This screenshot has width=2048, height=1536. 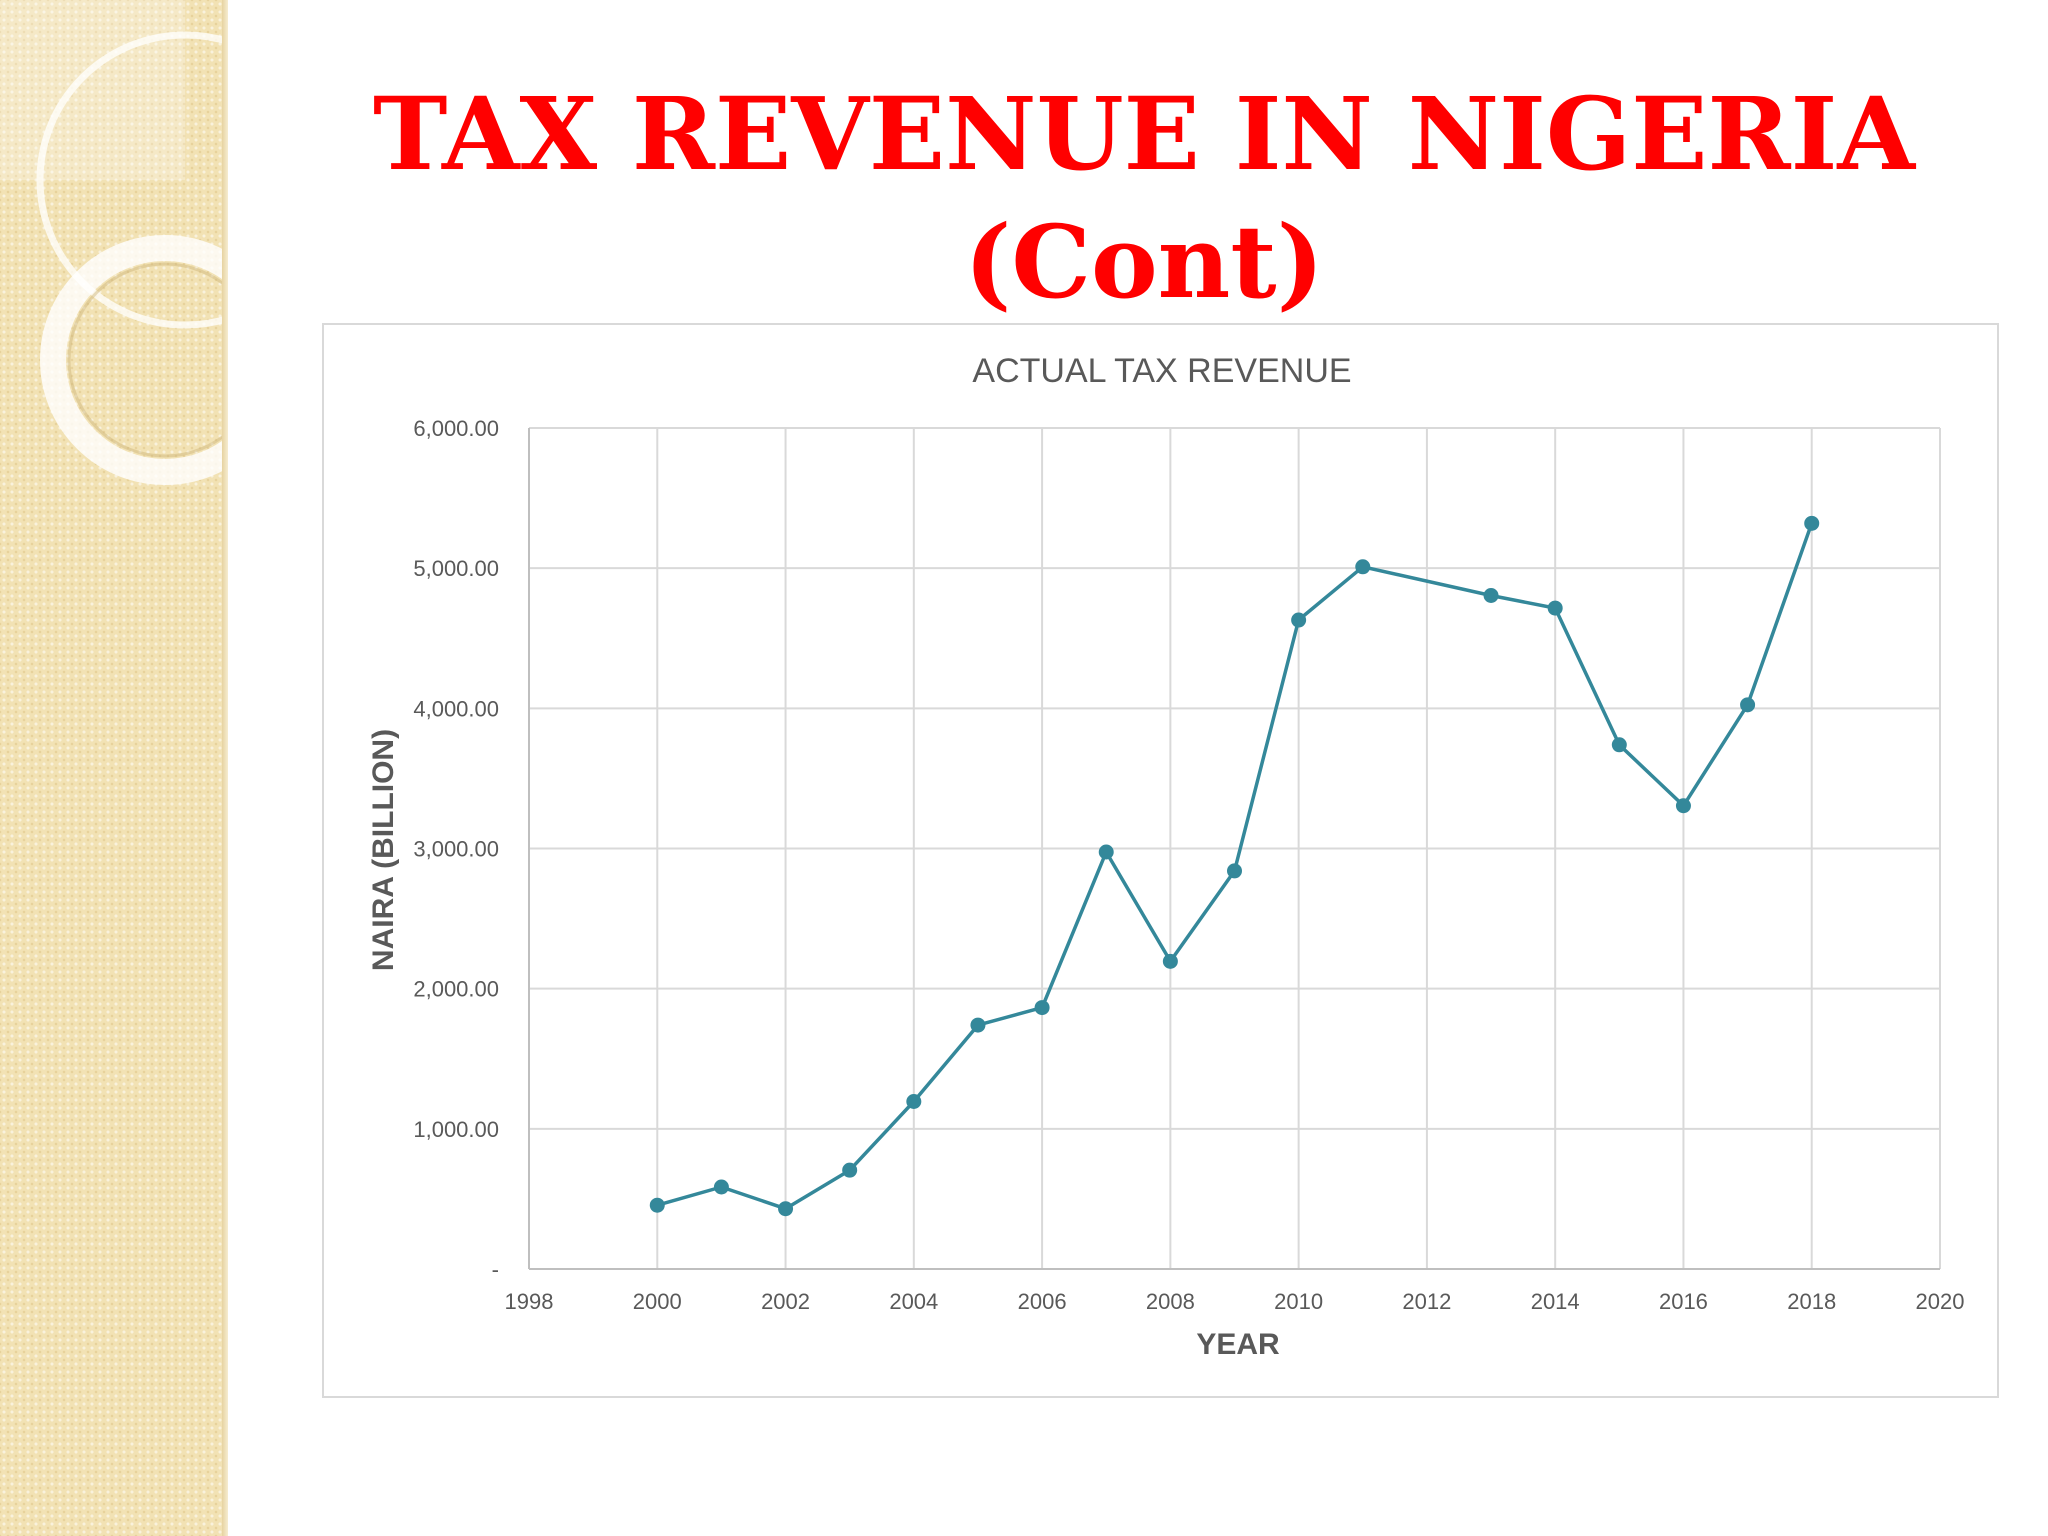 I want to click on x-tick-label: 2004, so click(x=913, y=1301).